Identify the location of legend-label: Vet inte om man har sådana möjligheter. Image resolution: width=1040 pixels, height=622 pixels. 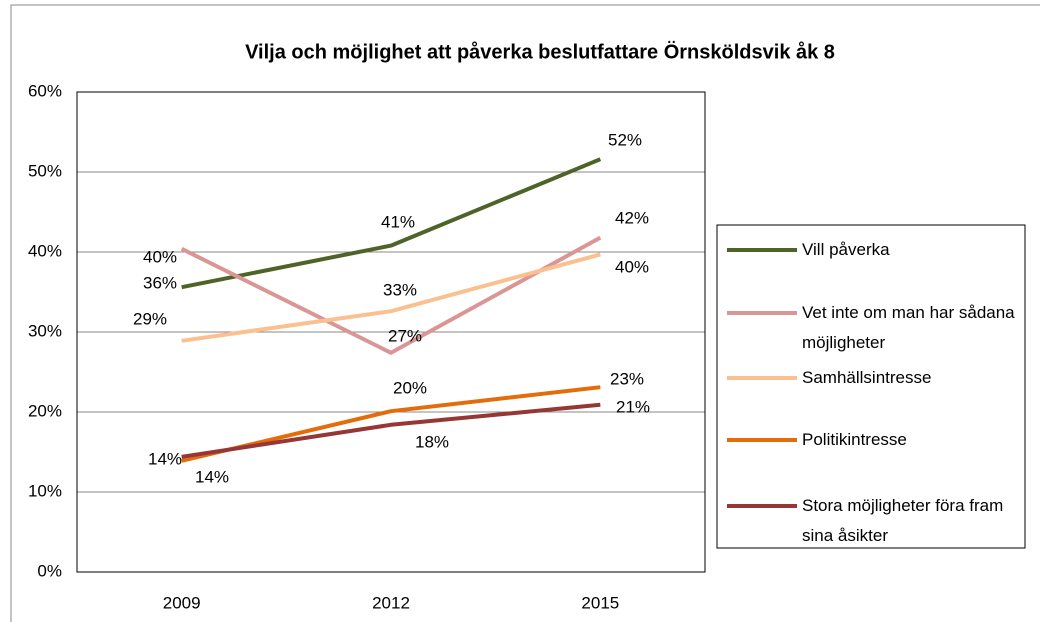
(908, 327).